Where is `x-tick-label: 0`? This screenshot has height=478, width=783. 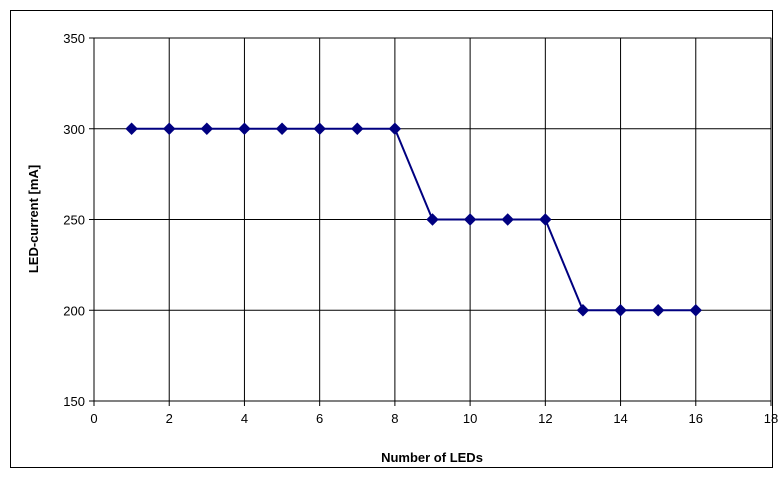 x-tick-label: 0 is located at coordinates (93, 418).